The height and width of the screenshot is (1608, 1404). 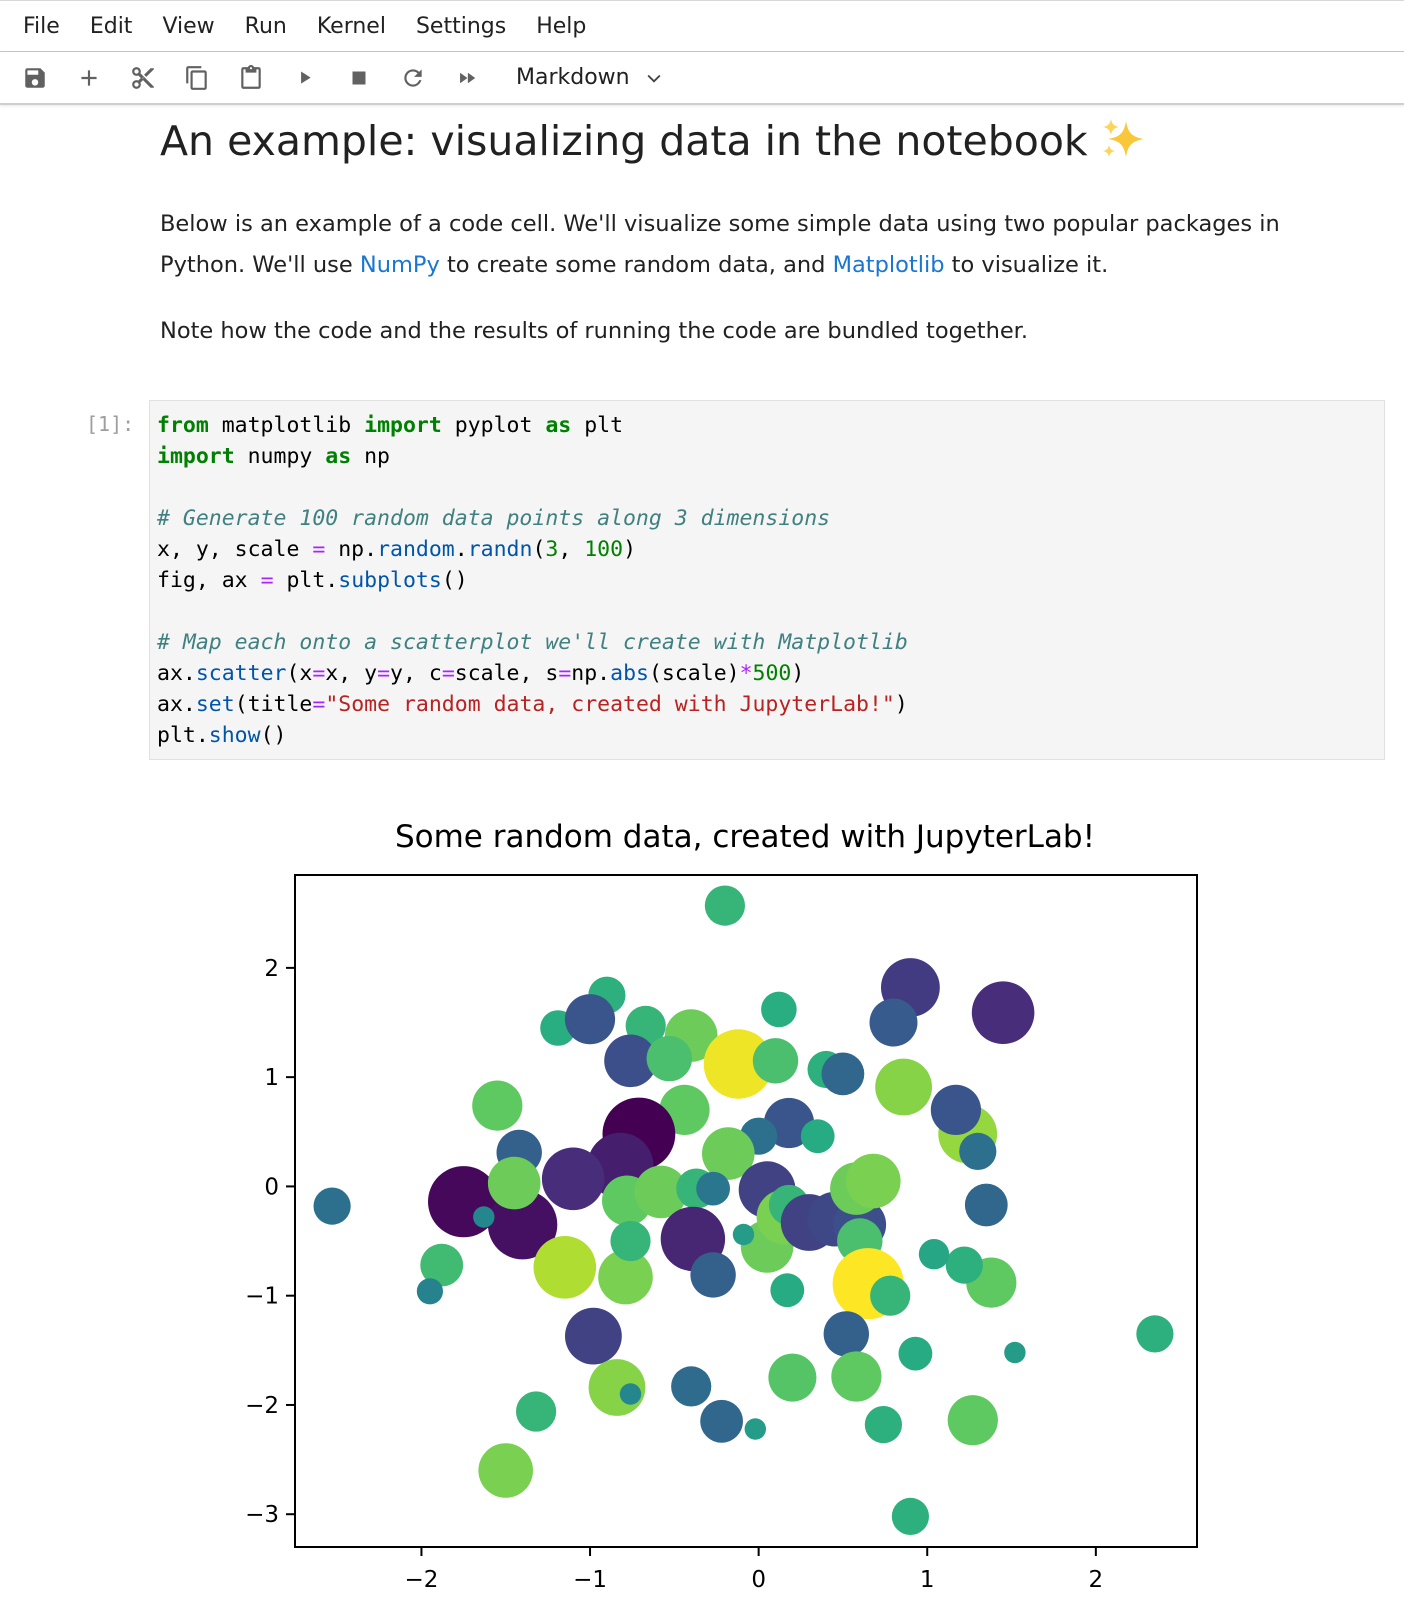 I want to click on restart-icon, so click(x=413, y=77).